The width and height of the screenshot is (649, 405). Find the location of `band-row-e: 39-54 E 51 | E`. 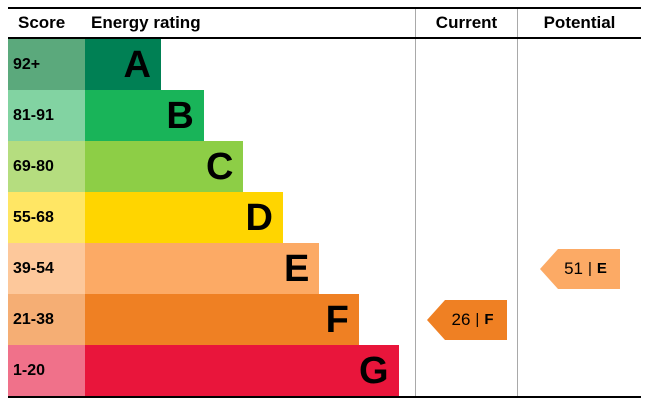

band-row-e: 39-54 E 51 | E is located at coordinates (324, 268).